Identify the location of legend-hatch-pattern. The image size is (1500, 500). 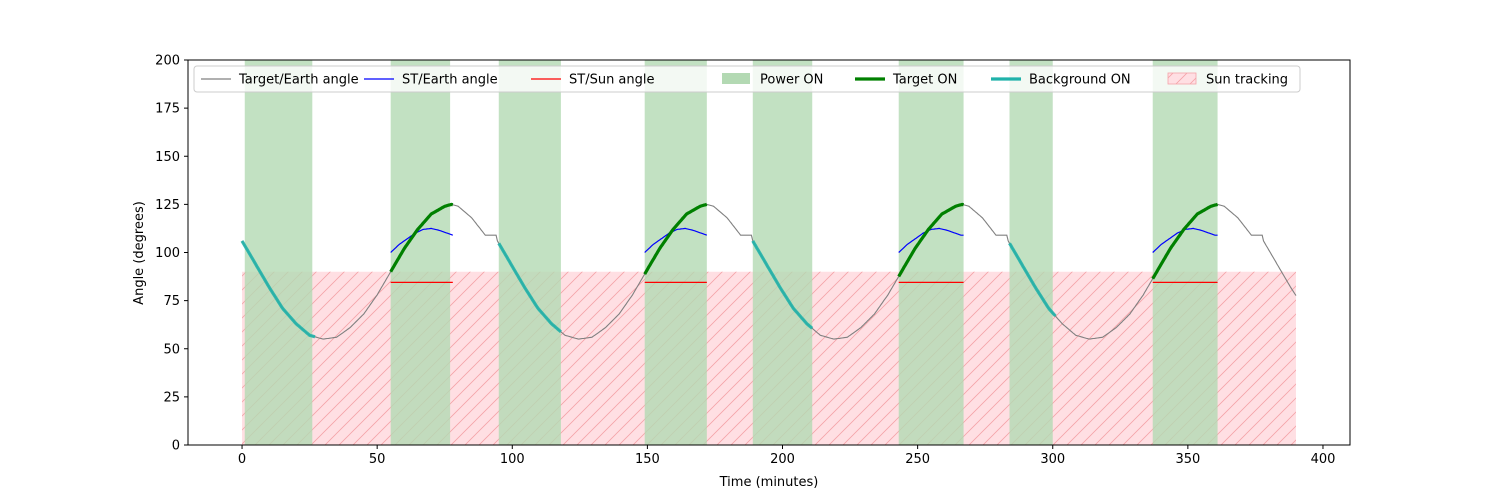
(1182, 78).